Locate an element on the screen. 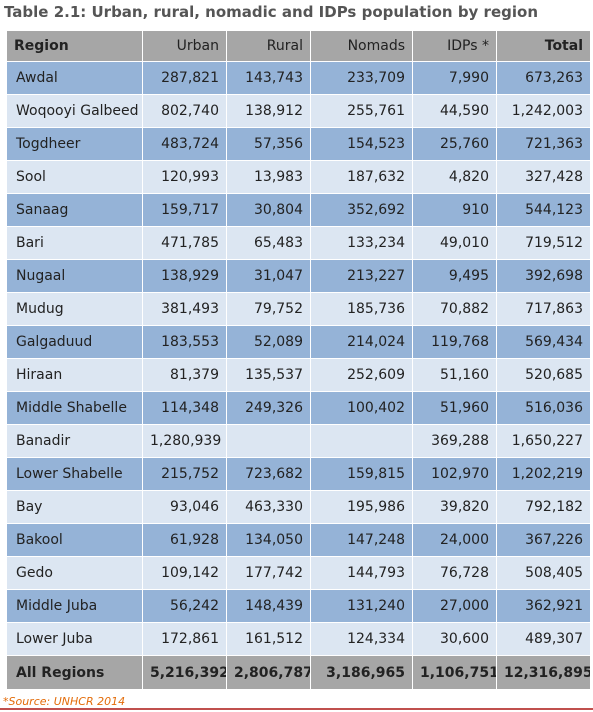 The width and height of the screenshot is (593, 712). cell-total: 392,698 is located at coordinates (543, 276).